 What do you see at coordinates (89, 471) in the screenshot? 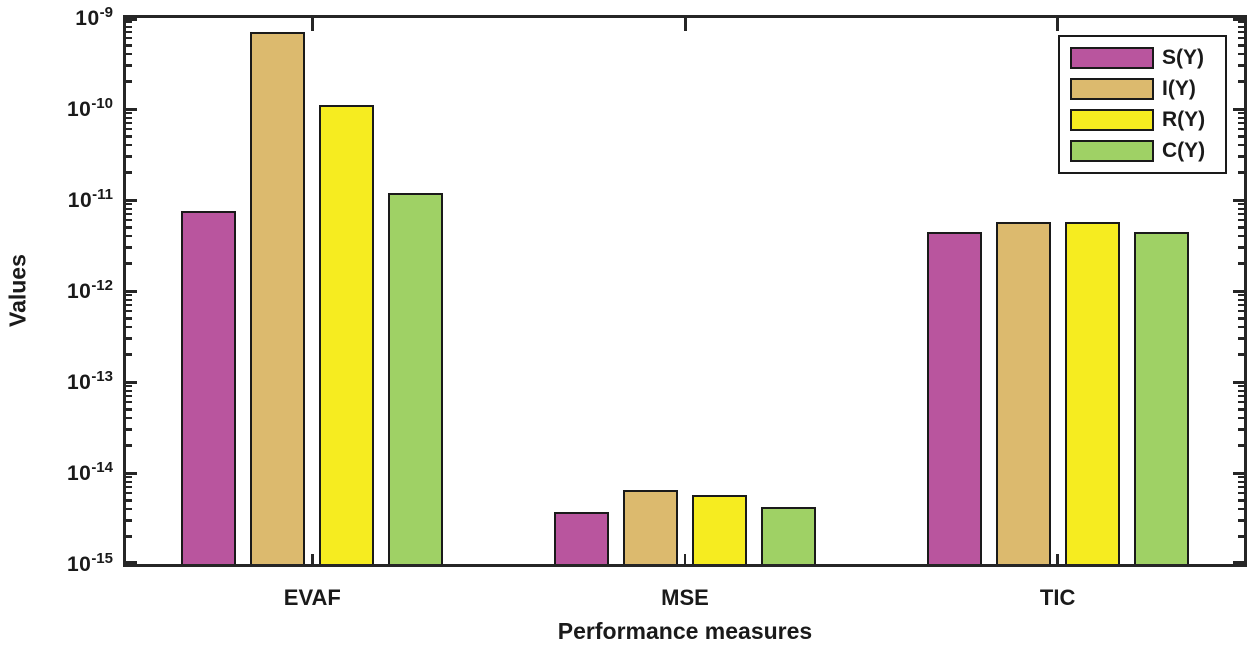
I see `y-tick-label: 10-14` at bounding box center [89, 471].